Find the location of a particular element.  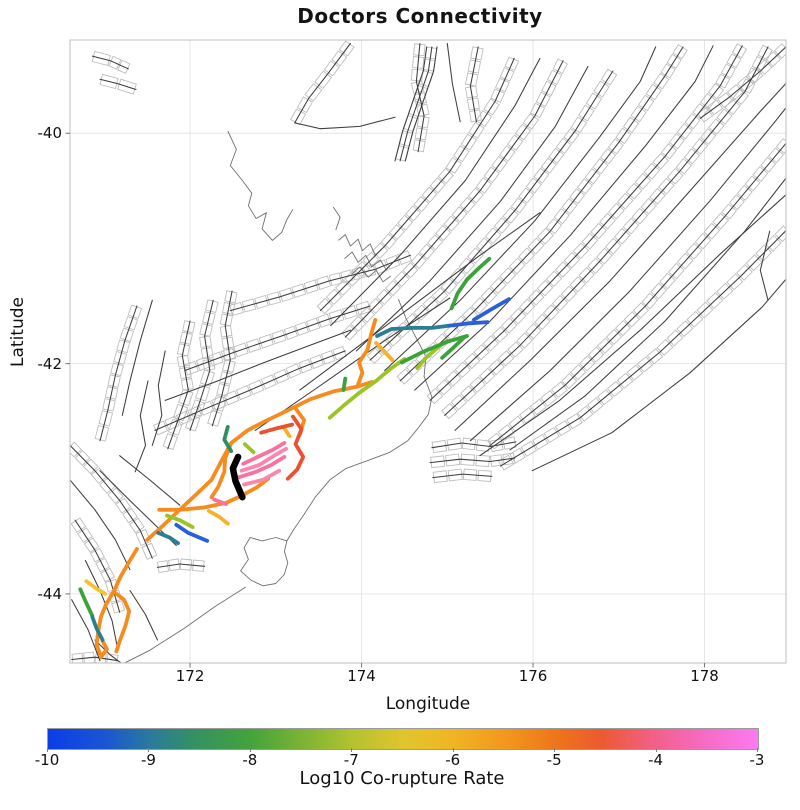

y-axis-label: Latitude is located at coordinates (18, 332).